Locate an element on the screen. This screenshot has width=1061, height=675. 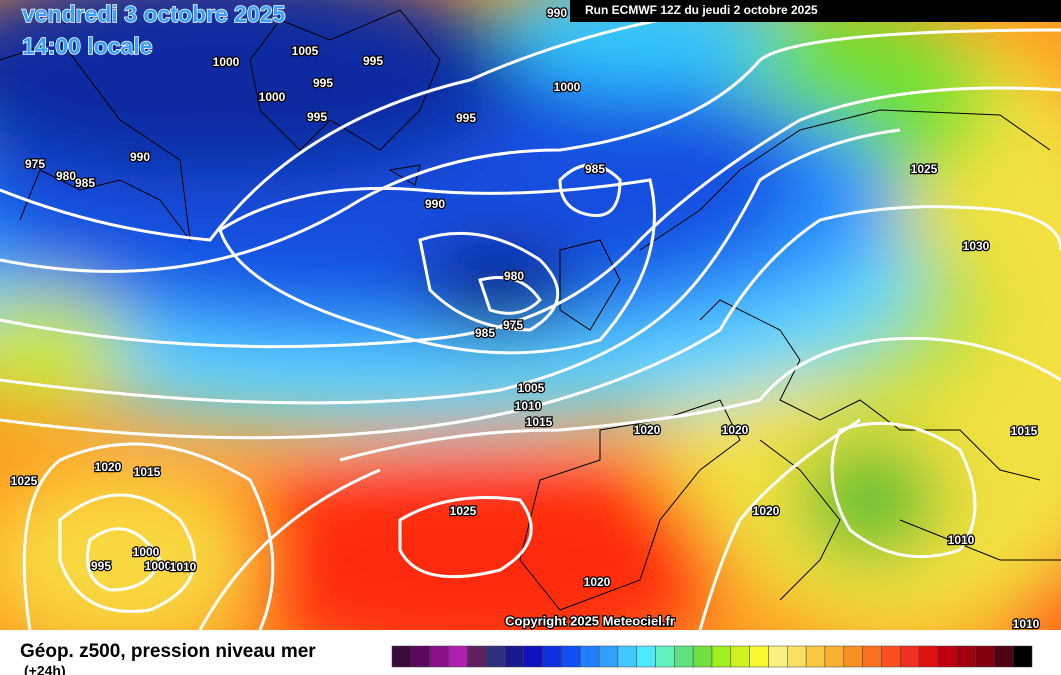
run-info: Run ECMWF 12Z du jeudi 2 octobre 2025 is located at coordinates (701, 10).